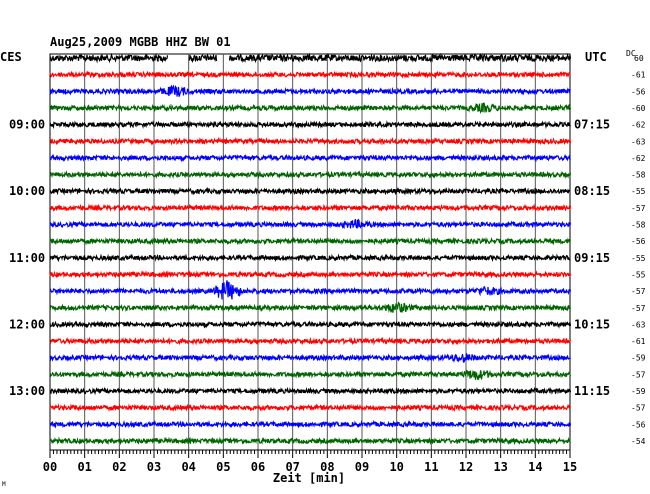 The image size is (650, 494). What do you see at coordinates (50, 467) in the screenshot?
I see `x-tick-label: 00` at bounding box center [50, 467].